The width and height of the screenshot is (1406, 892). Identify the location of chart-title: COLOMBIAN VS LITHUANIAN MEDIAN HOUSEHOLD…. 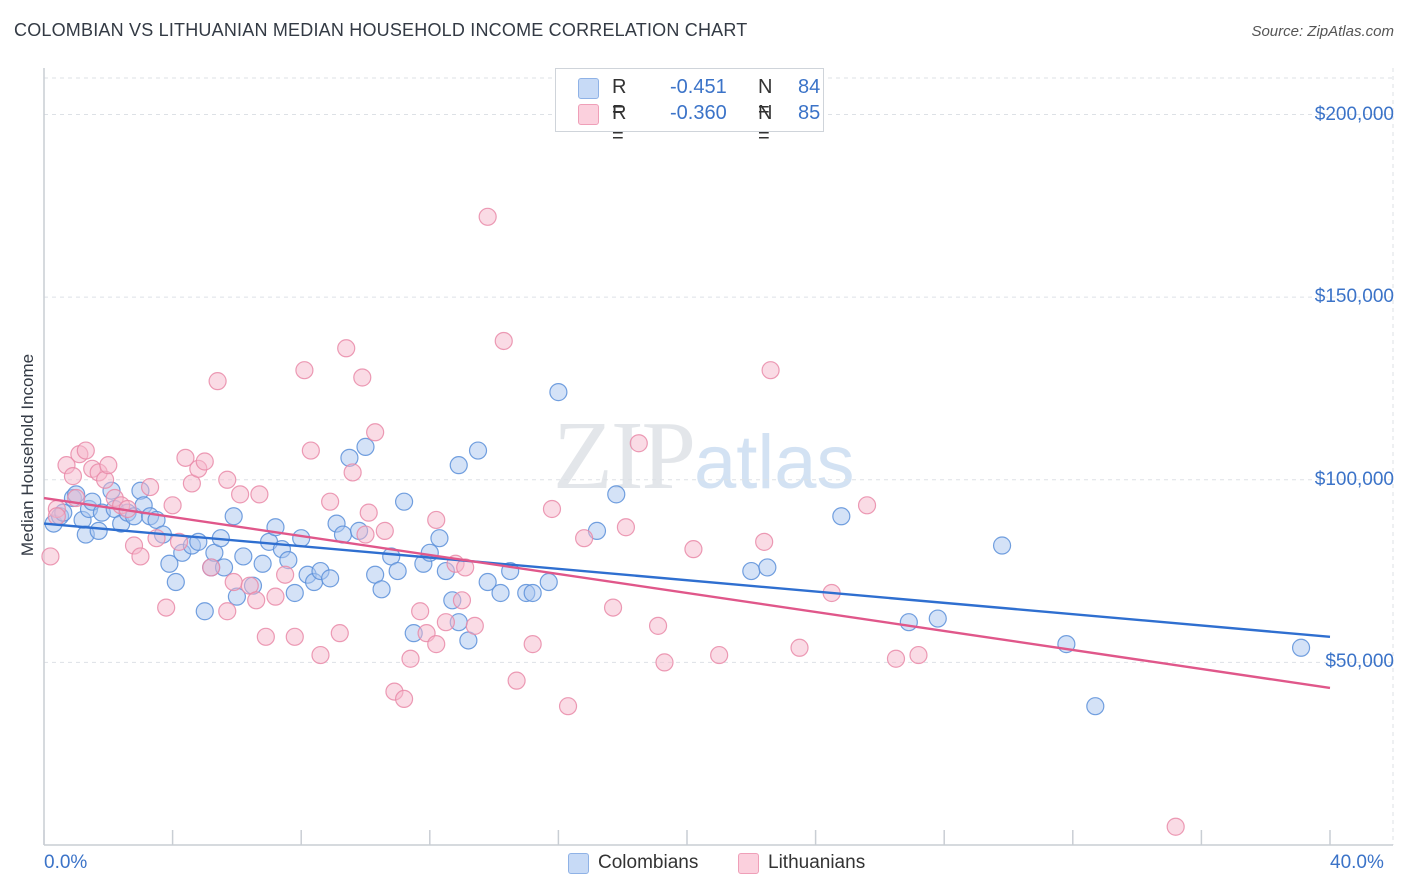
(381, 30).